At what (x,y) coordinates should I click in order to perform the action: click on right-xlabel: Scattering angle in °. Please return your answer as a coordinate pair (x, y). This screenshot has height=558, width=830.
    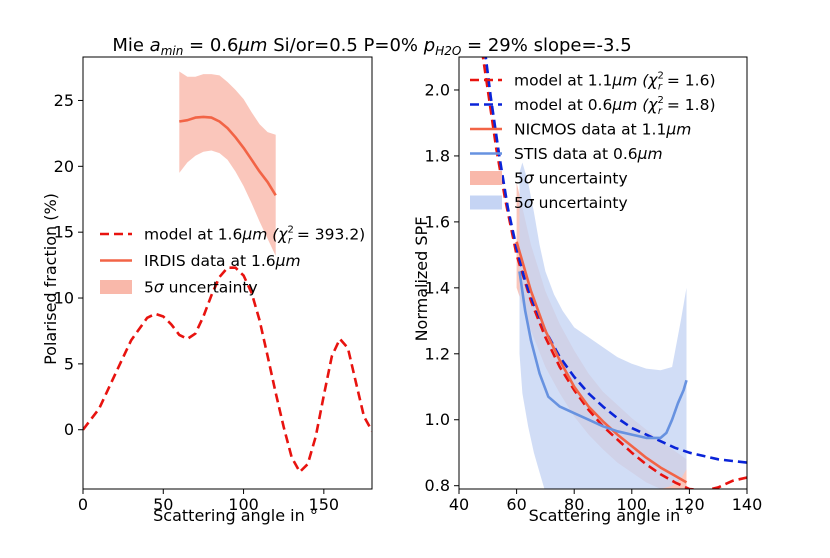
    Looking at the image, I should click on (611, 515).